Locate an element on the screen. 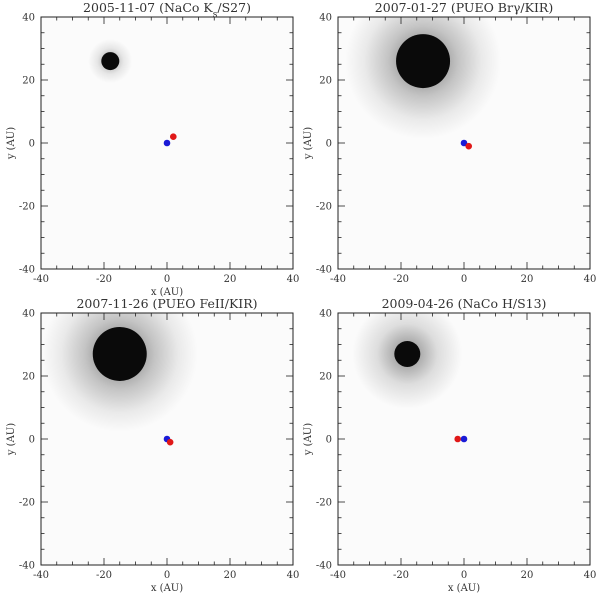 The width and height of the screenshot is (600, 595). panel-title: 2009-04-26 (NaCo H/S13) is located at coordinates (464, 303).